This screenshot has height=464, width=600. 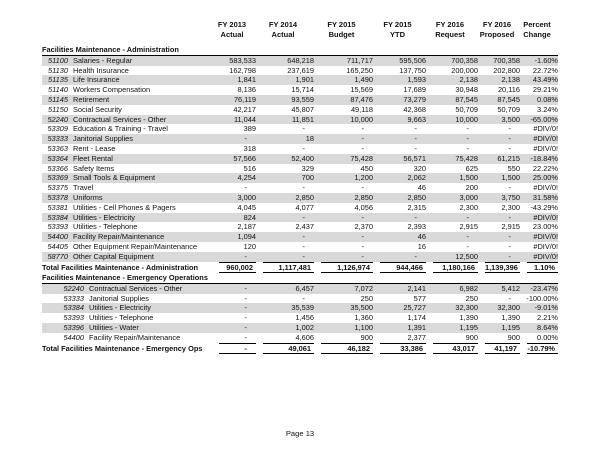 What do you see at coordinates (285, 288) in the screenshot?
I see `value-cell: 6,457` at bounding box center [285, 288].